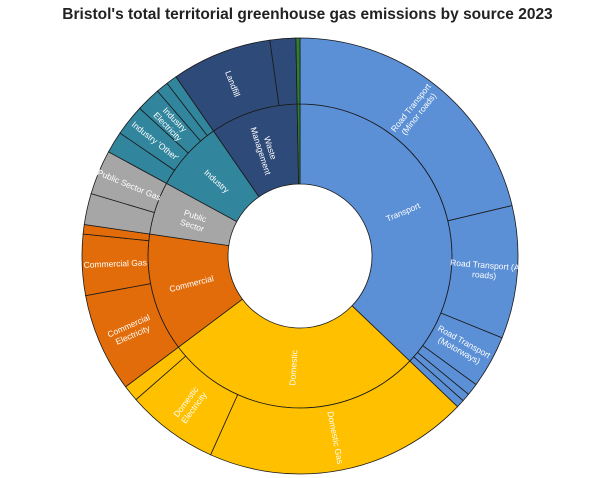 The image size is (615, 478). What do you see at coordinates (115, 263) in the screenshot?
I see `outer-label-commercial-gas: Commercial Gas` at bounding box center [115, 263].